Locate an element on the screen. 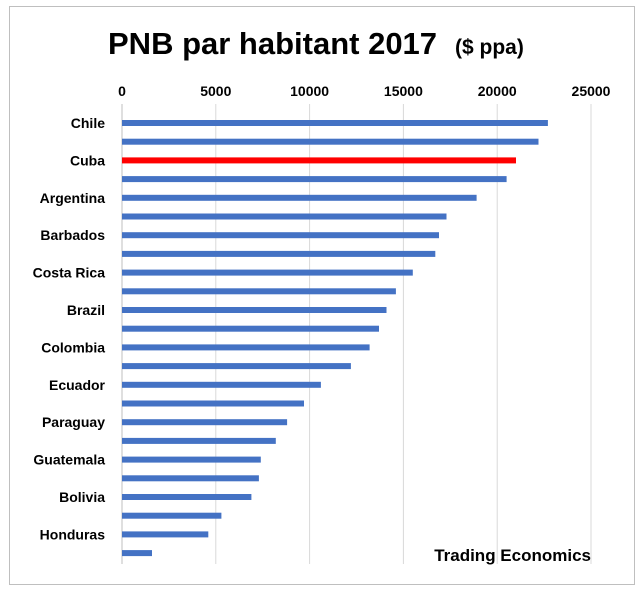  x-axis-ticks: 0 5000 10000 15000 20000 25000 is located at coordinates (364, 91).